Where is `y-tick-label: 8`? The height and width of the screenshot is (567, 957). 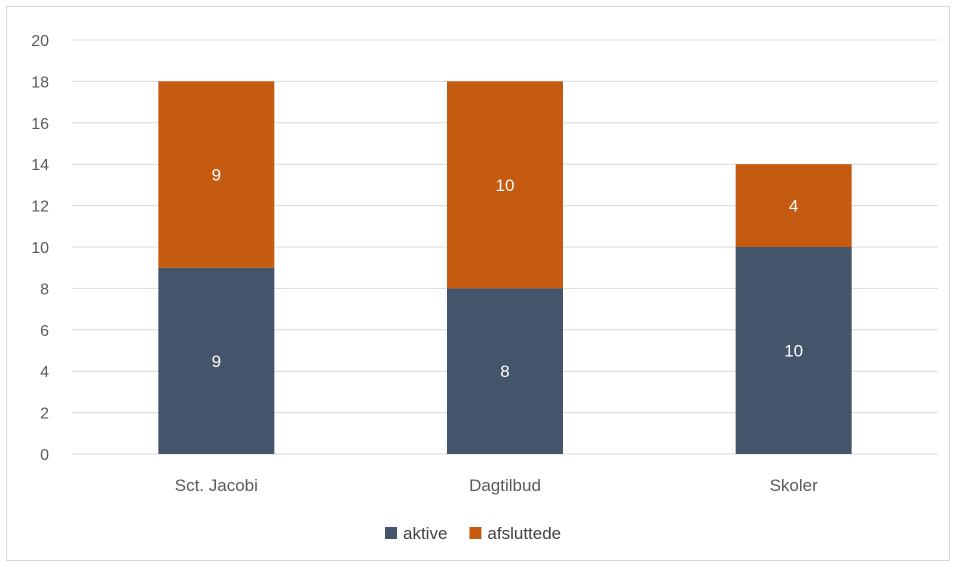
y-tick-label: 8 is located at coordinates (44, 289).